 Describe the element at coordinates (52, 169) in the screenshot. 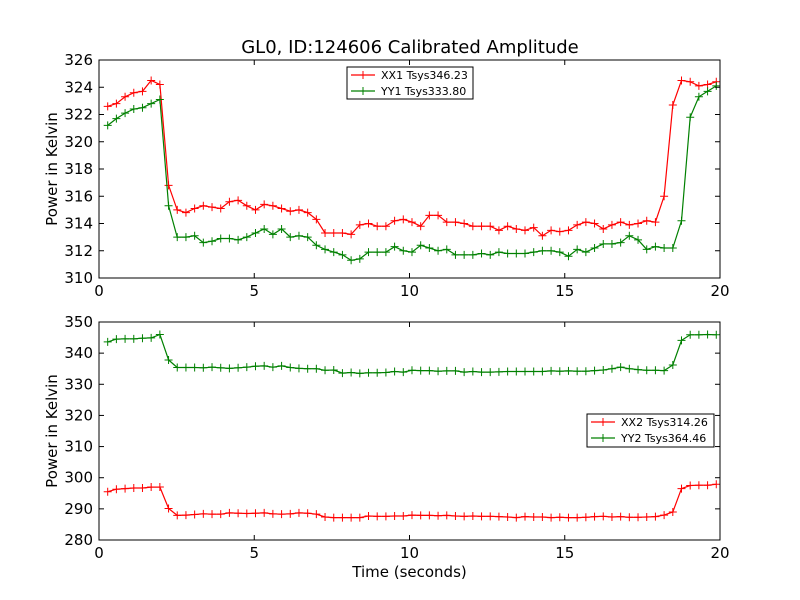

I see `y-axis-label: Power in Kelvin` at that location.